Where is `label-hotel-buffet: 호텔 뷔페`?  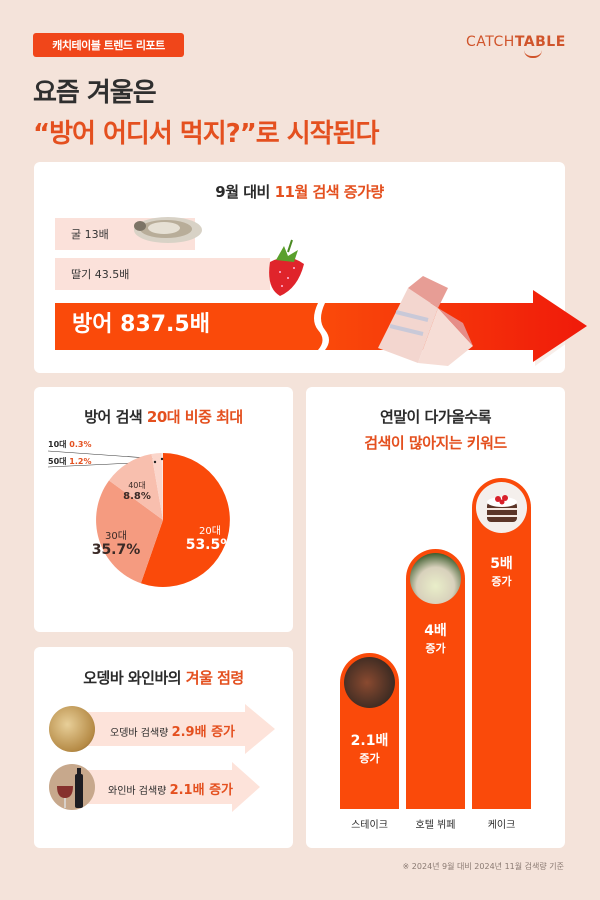 label-hotel-buffet: 호텔 뷔페 is located at coordinates (435, 825).